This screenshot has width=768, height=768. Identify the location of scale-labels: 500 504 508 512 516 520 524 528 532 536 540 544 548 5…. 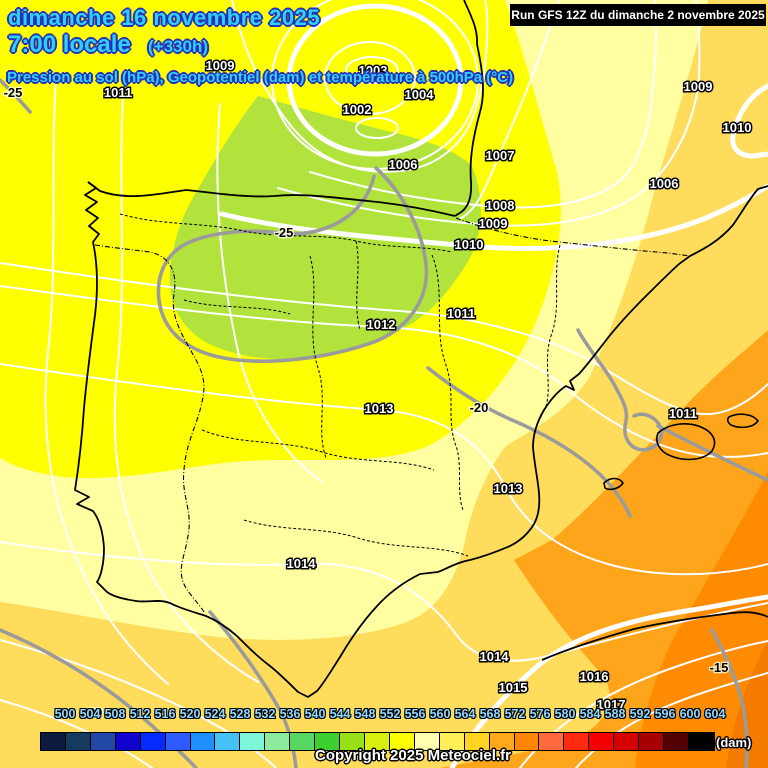
(384, 716).